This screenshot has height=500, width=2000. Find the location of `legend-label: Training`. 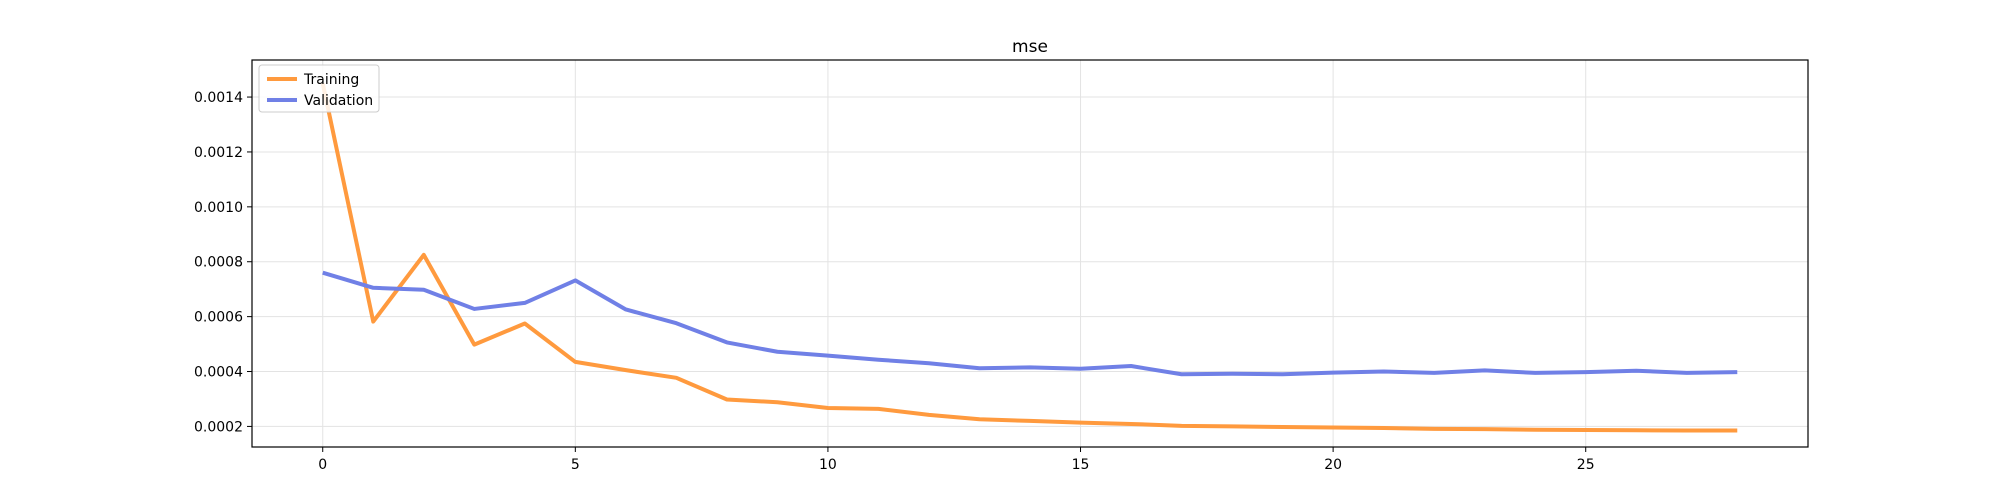

legend-label: Training is located at coordinates (331, 80).